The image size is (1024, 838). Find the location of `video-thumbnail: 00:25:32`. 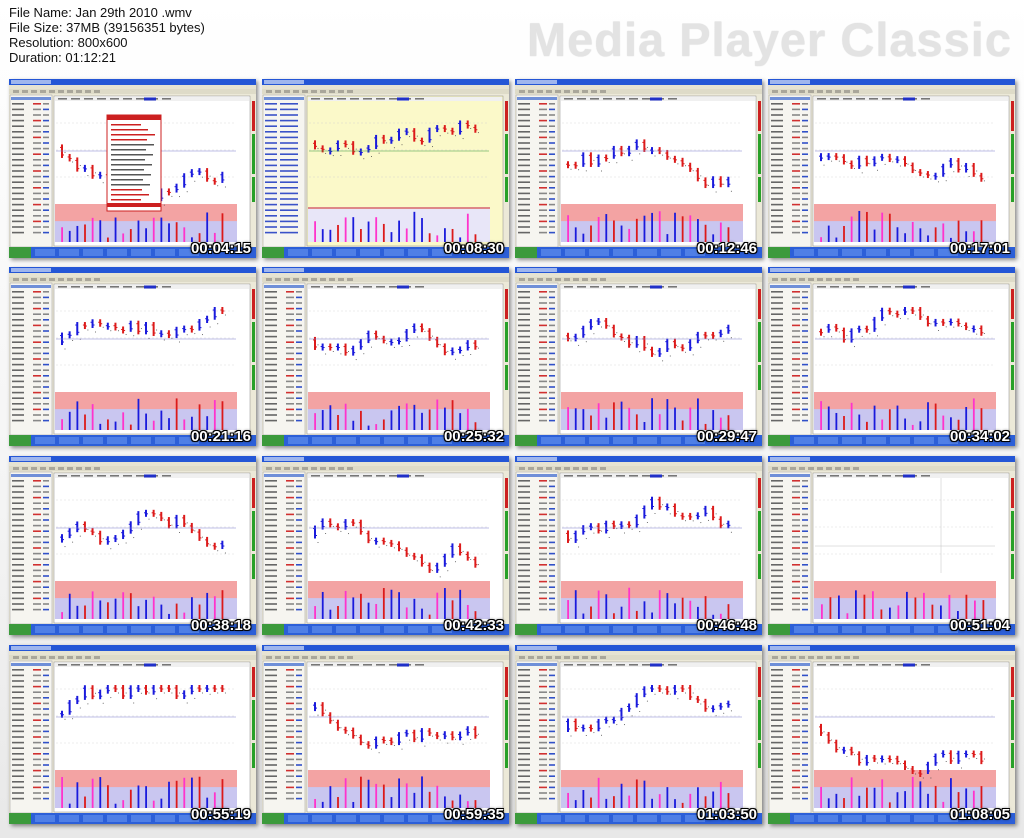

video-thumbnail: 00:25:32 is located at coordinates (385, 356).